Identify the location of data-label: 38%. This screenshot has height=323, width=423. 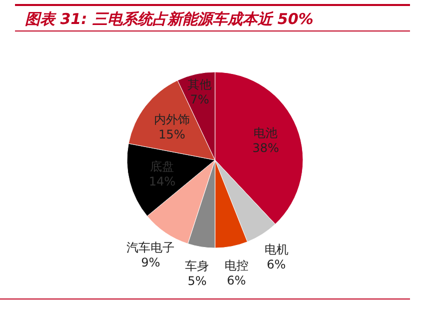
(266, 147).